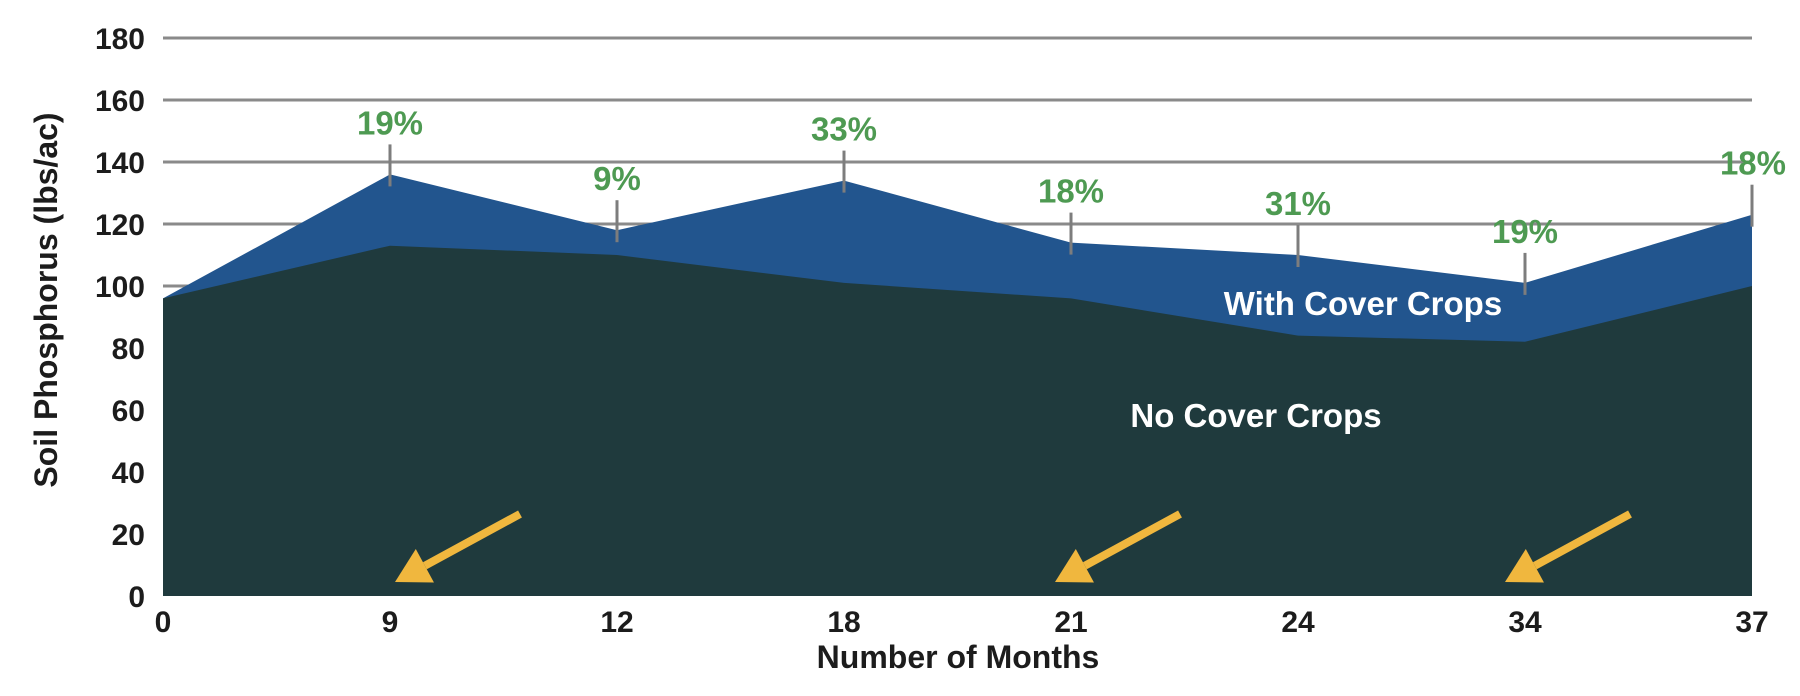 The width and height of the screenshot is (1800, 696). I want to click on x-tick-label: 9, so click(390, 622).